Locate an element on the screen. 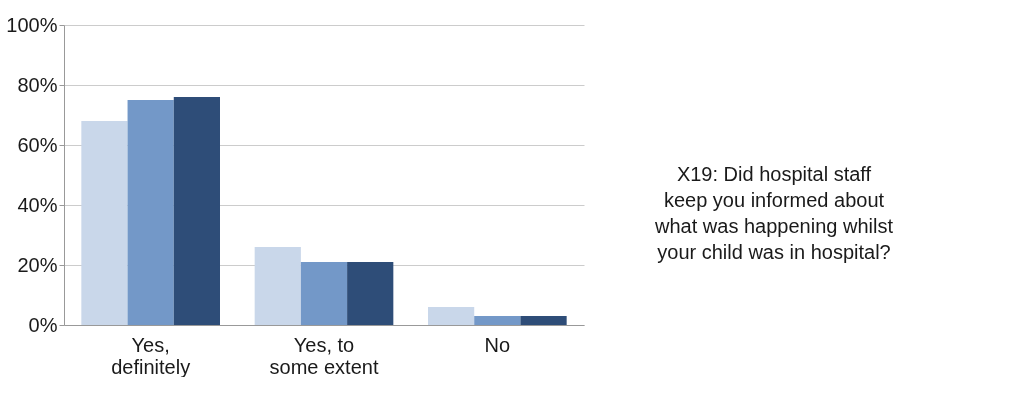 Image resolution: width=1029 pixels, height=419 pixels. text: X19: Did hospital staff keep you informed about what was happening whilst your child was in hospital? is located at coordinates (774, 213).